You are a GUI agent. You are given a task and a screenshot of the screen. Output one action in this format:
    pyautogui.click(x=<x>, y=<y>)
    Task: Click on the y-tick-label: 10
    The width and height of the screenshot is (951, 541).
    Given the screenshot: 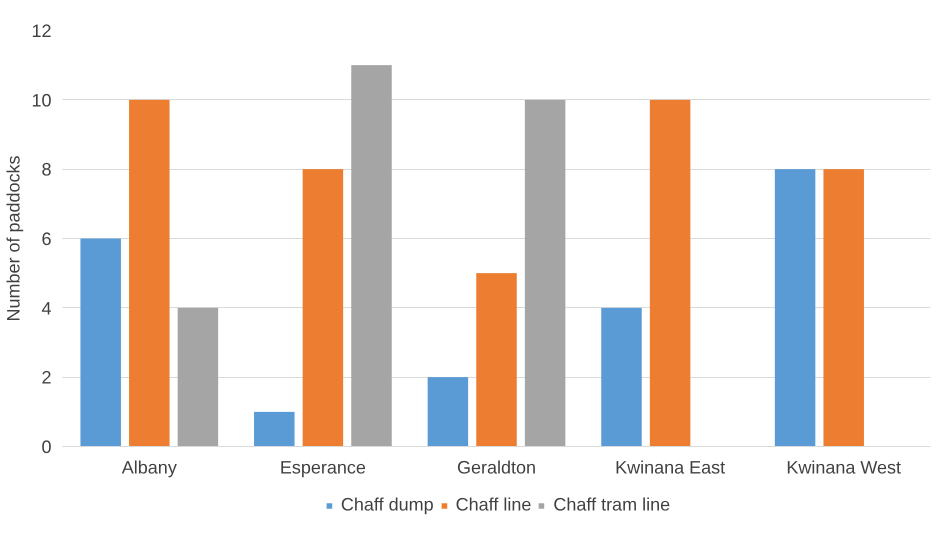 What is the action you would take?
    pyautogui.click(x=41, y=100)
    